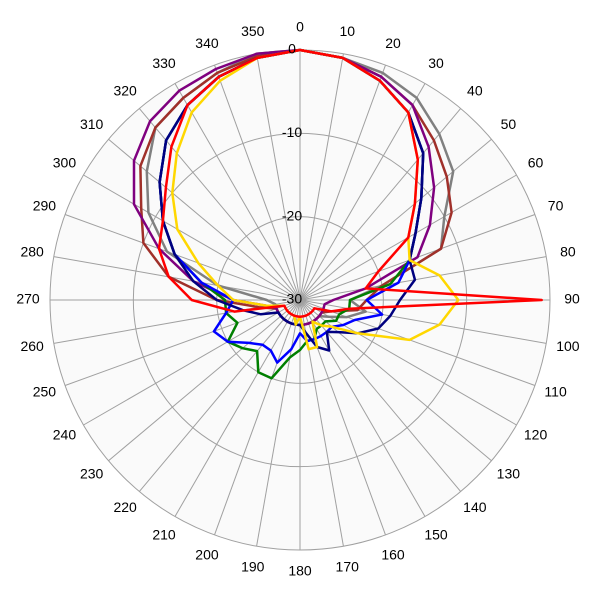 The height and width of the screenshot is (600, 600). Describe the element at coordinates (436, 534) in the screenshot. I see `angle-label: 150` at that location.